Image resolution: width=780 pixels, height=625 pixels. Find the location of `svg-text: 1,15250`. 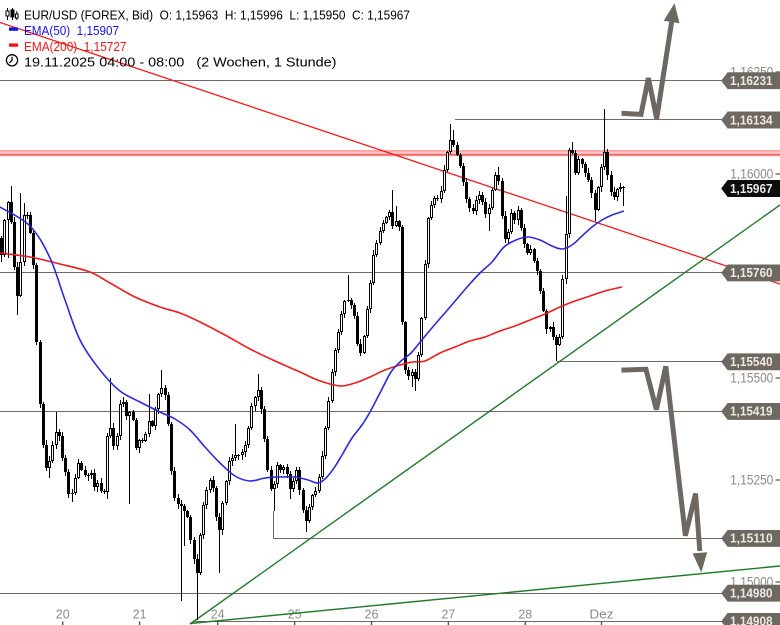

svg-text: 1,15250 is located at coordinates (751, 480).